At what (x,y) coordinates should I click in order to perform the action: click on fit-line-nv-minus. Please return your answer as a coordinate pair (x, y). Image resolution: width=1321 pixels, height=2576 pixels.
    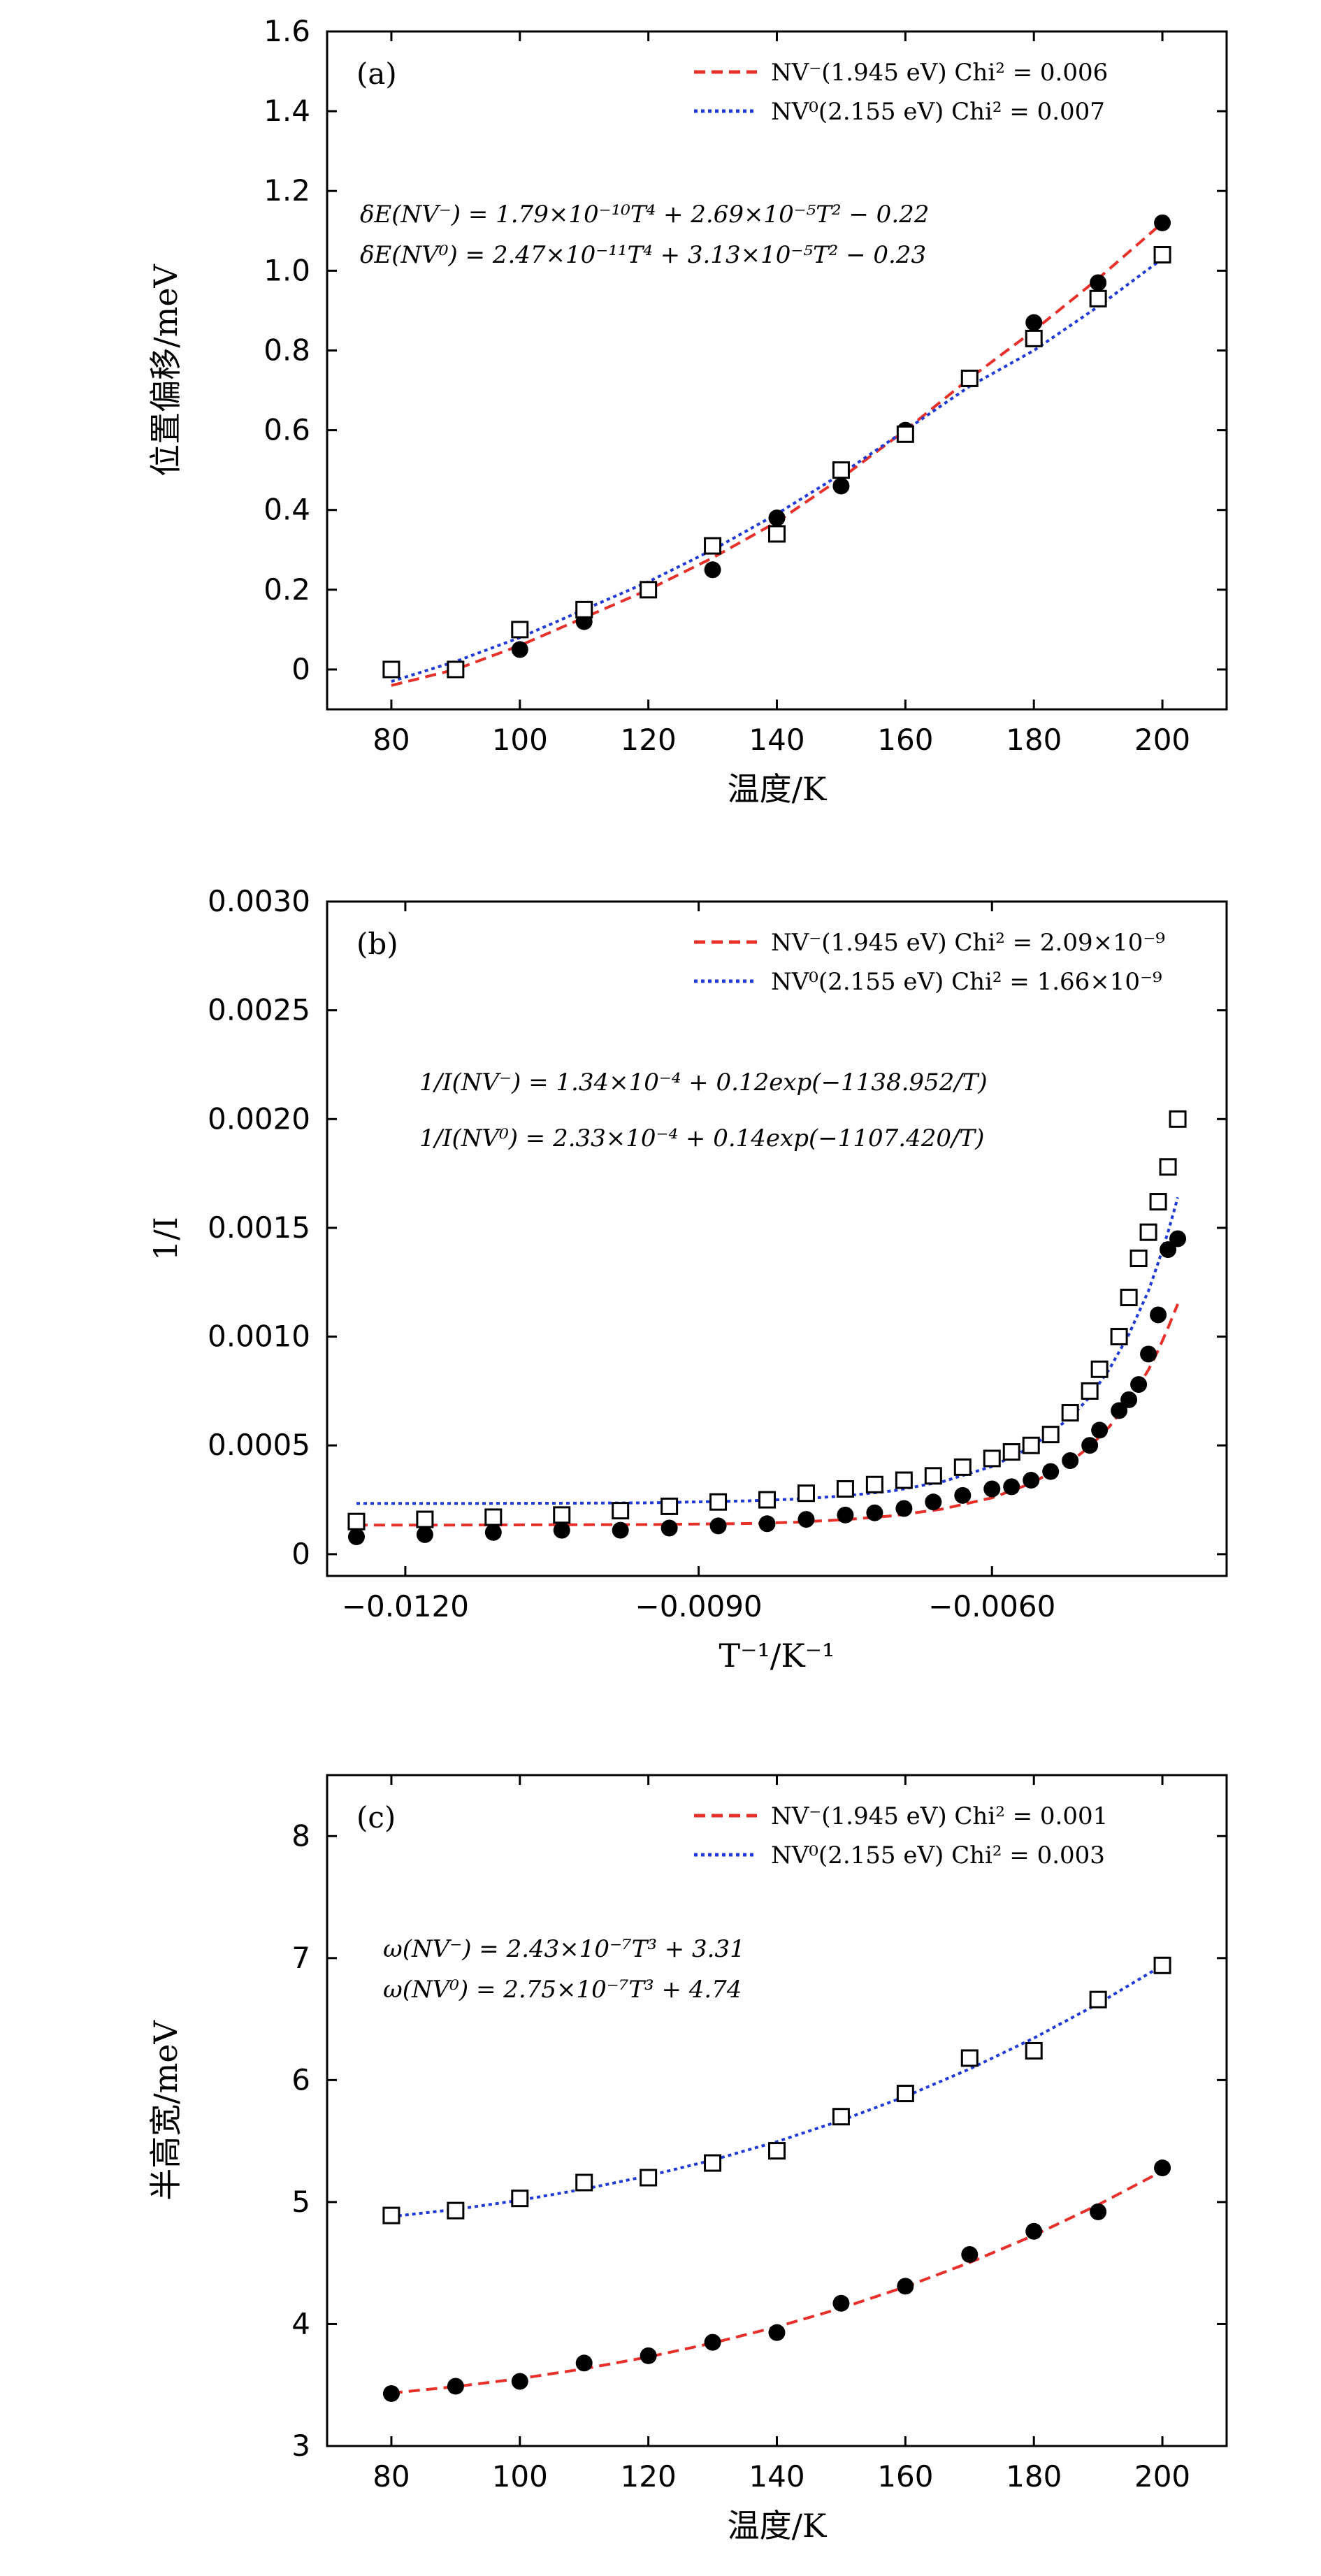
    Looking at the image, I should click on (777, 455).